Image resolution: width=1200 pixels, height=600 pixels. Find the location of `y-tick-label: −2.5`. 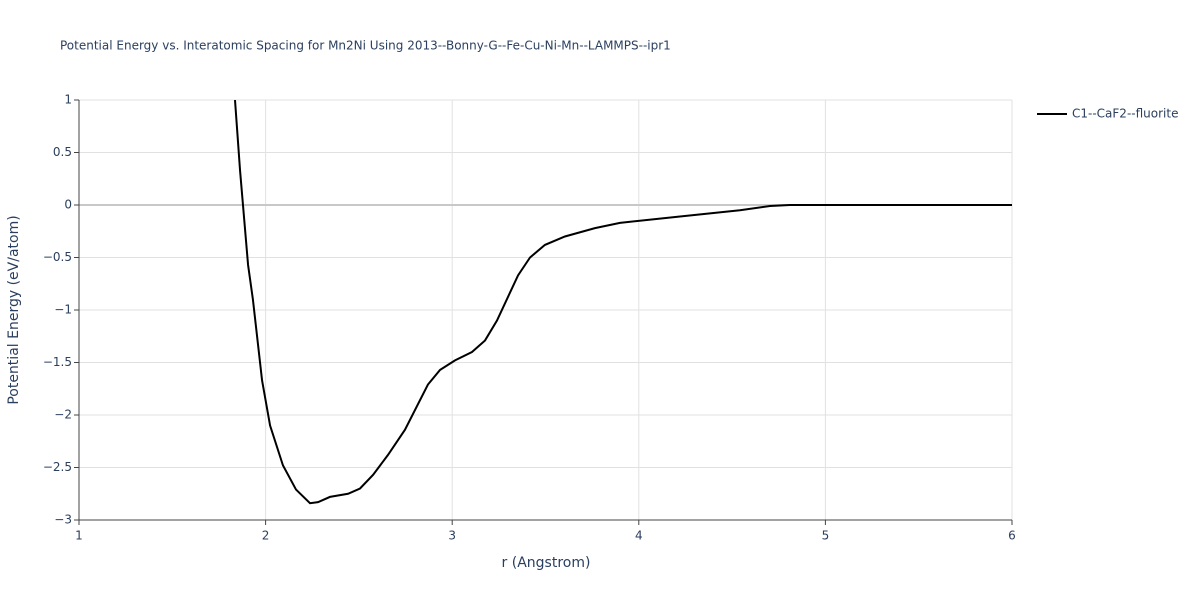

y-tick-label: −2.5 is located at coordinates (57, 467).